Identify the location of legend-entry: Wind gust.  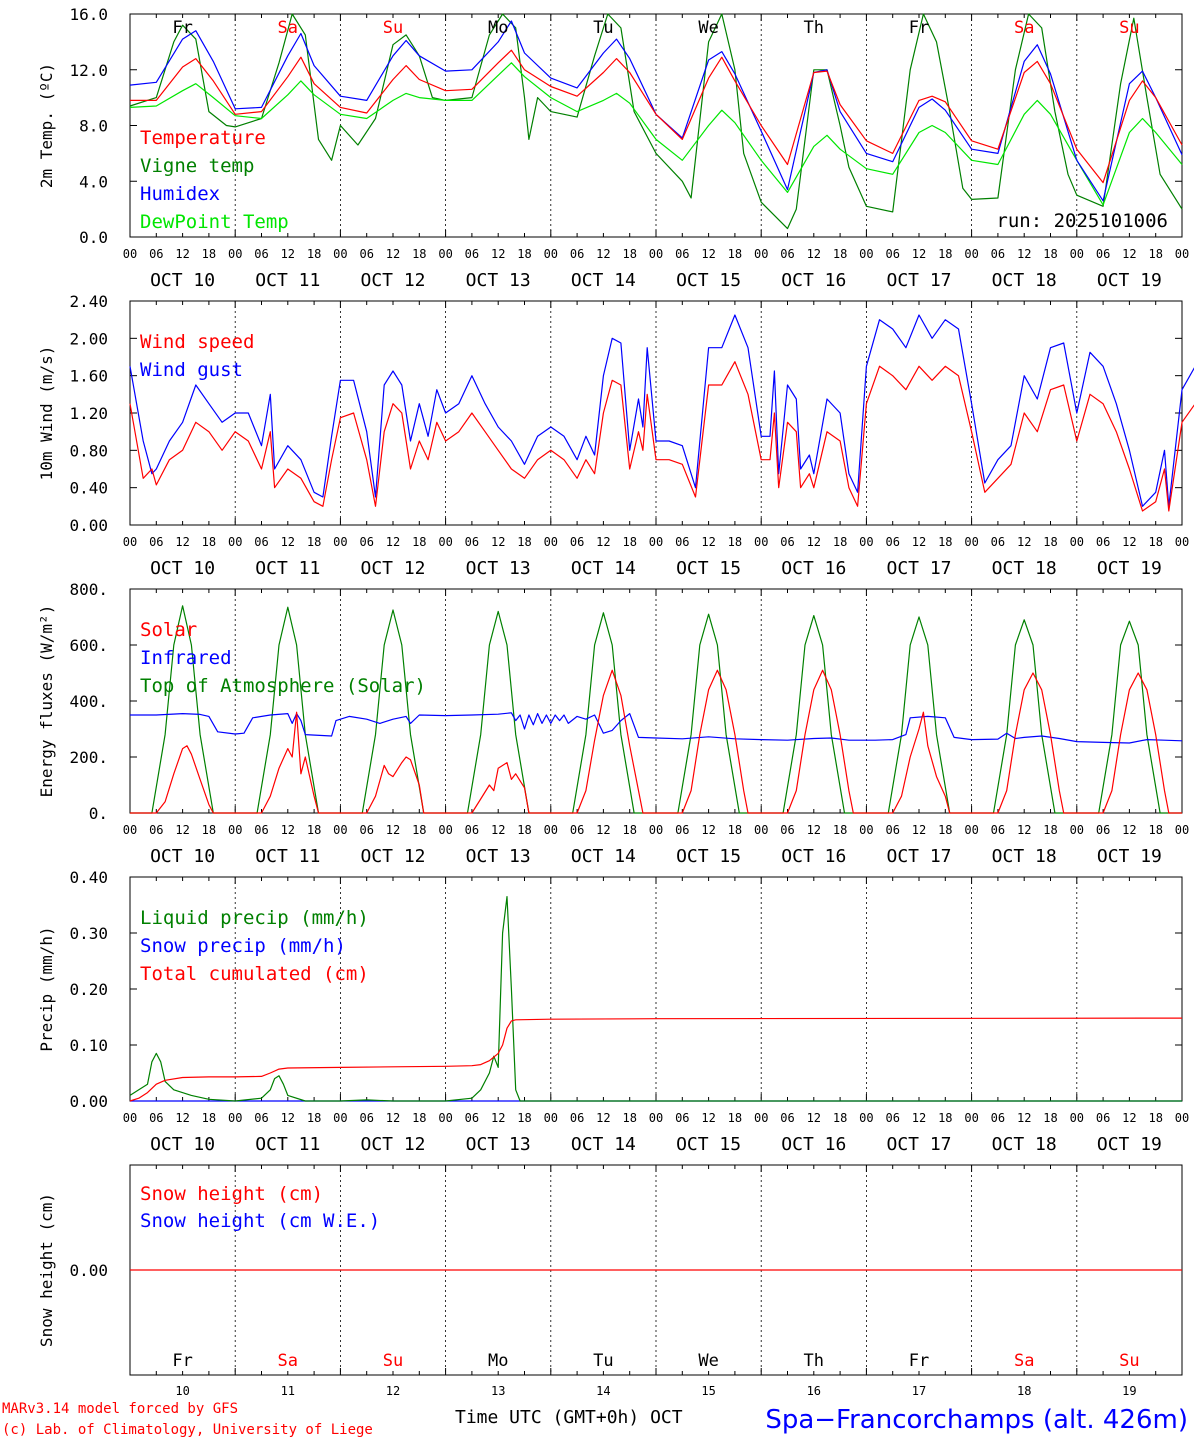
(191, 370).